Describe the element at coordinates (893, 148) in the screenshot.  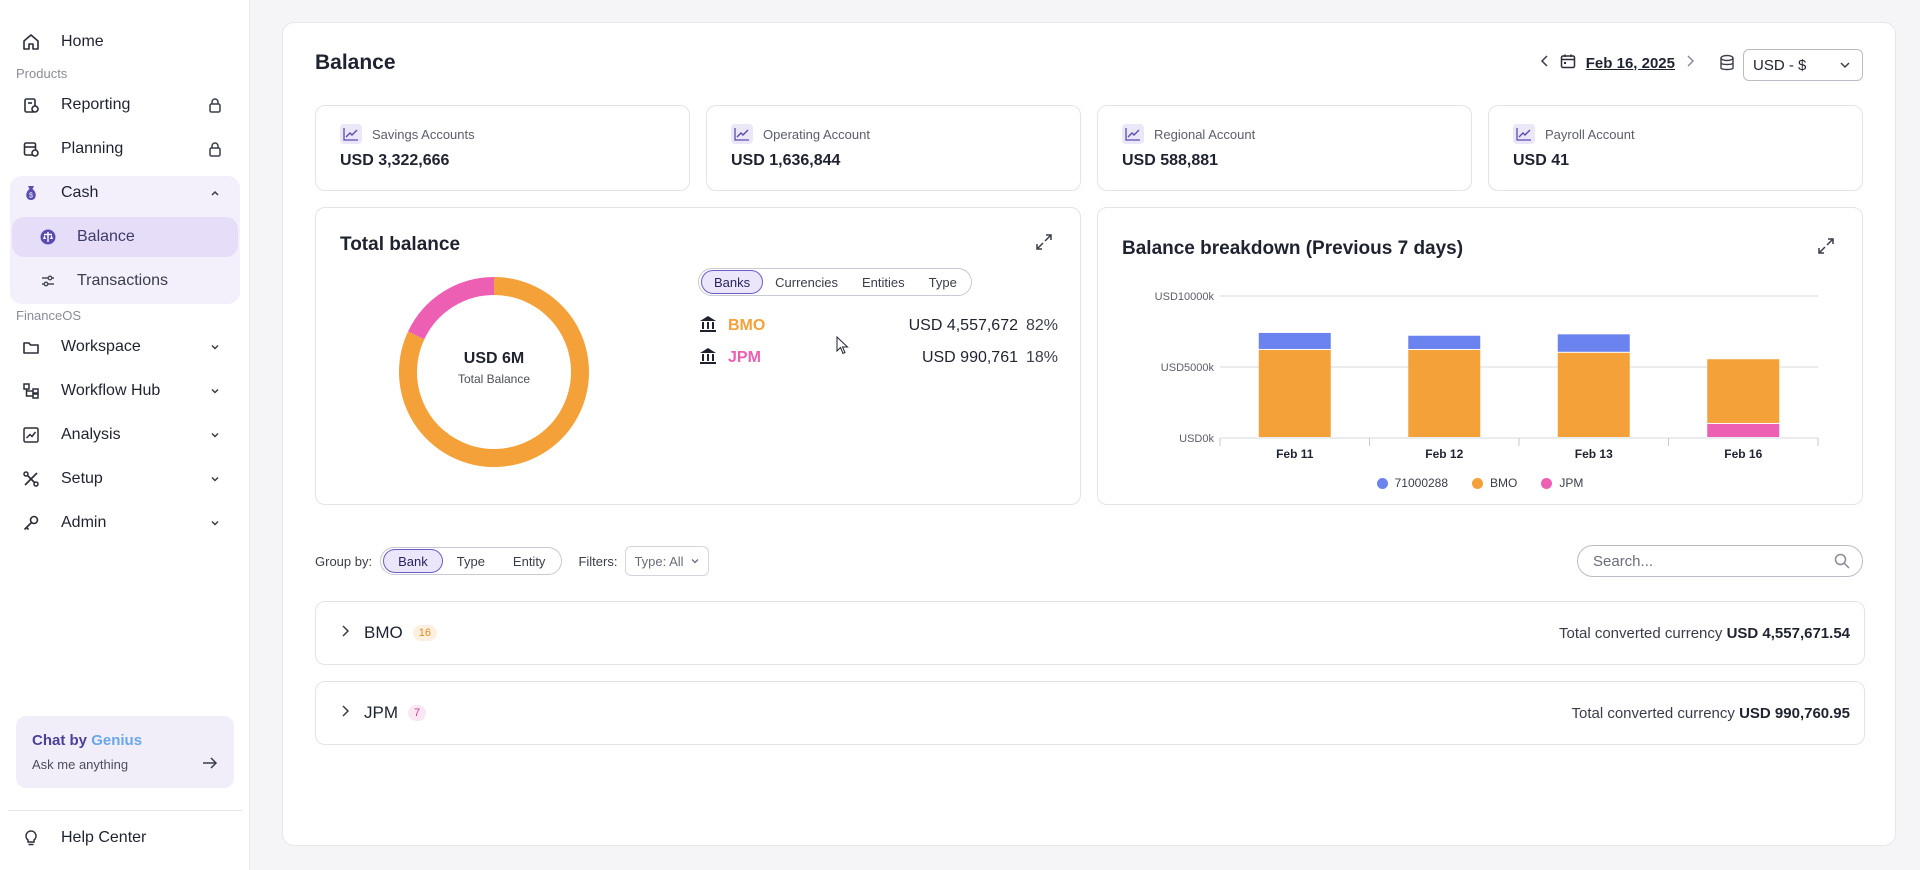
I see `account-card: Operating Account USD 1,636,844` at that location.